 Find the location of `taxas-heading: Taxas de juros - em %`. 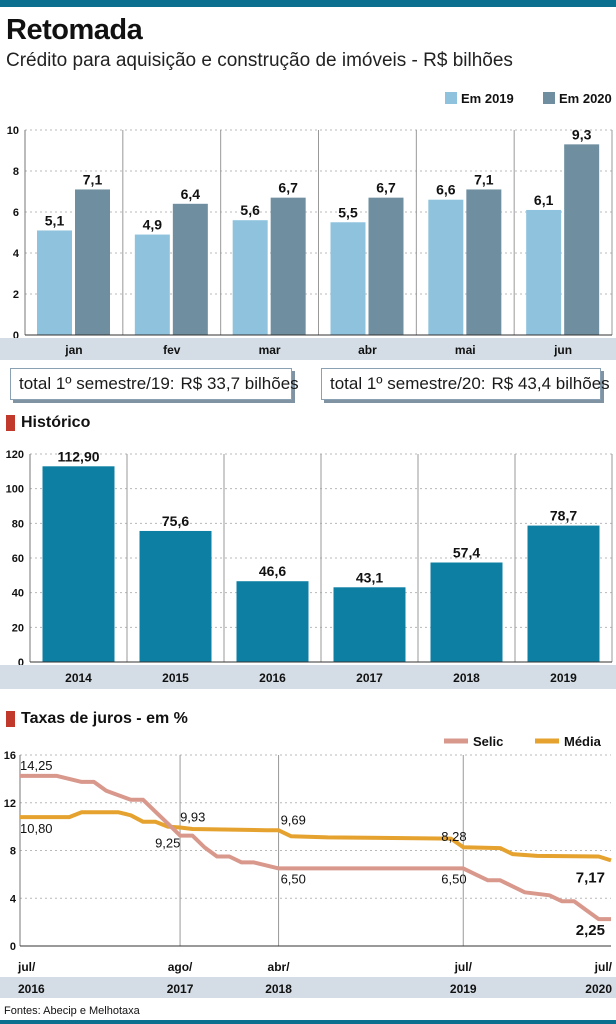

taxas-heading: Taxas de juros - em % is located at coordinates (97, 719).